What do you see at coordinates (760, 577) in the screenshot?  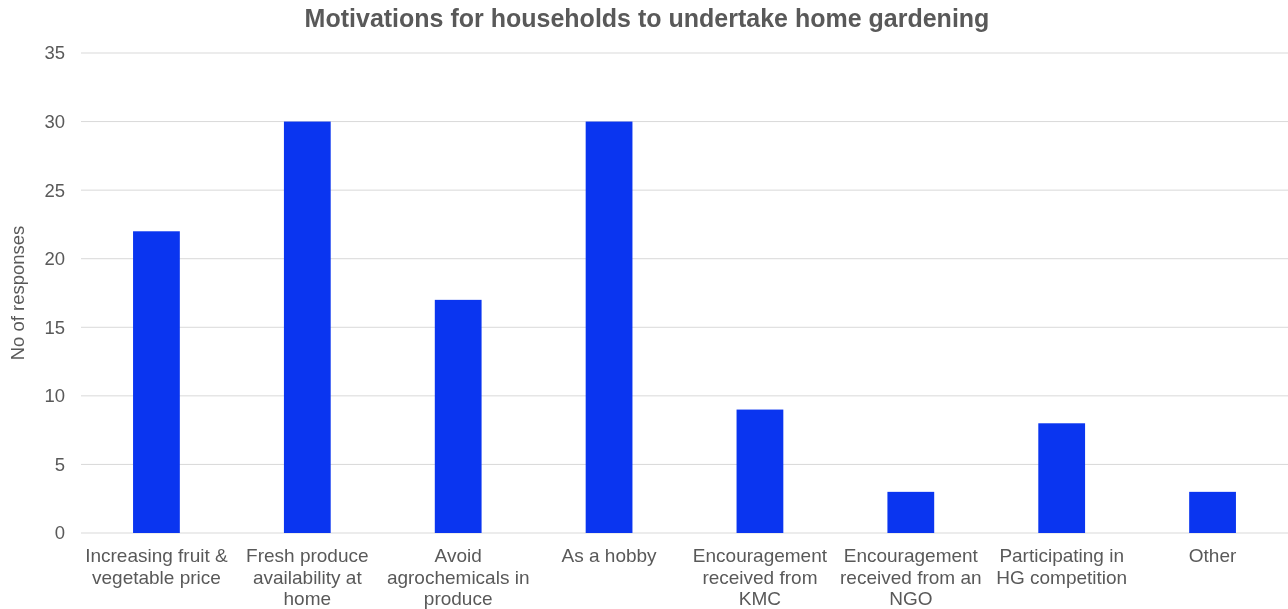 I see `x-tick-label: Encouragement received from KMC` at bounding box center [760, 577].